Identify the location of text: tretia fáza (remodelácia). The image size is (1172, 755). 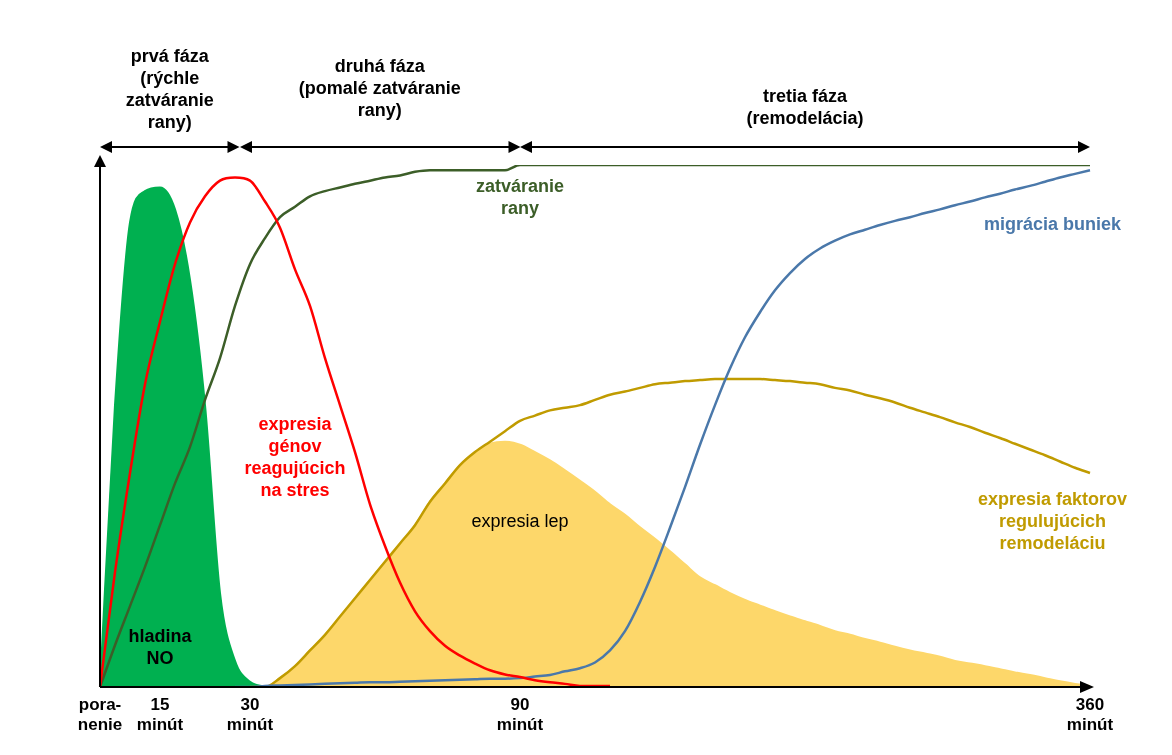
(805, 107).